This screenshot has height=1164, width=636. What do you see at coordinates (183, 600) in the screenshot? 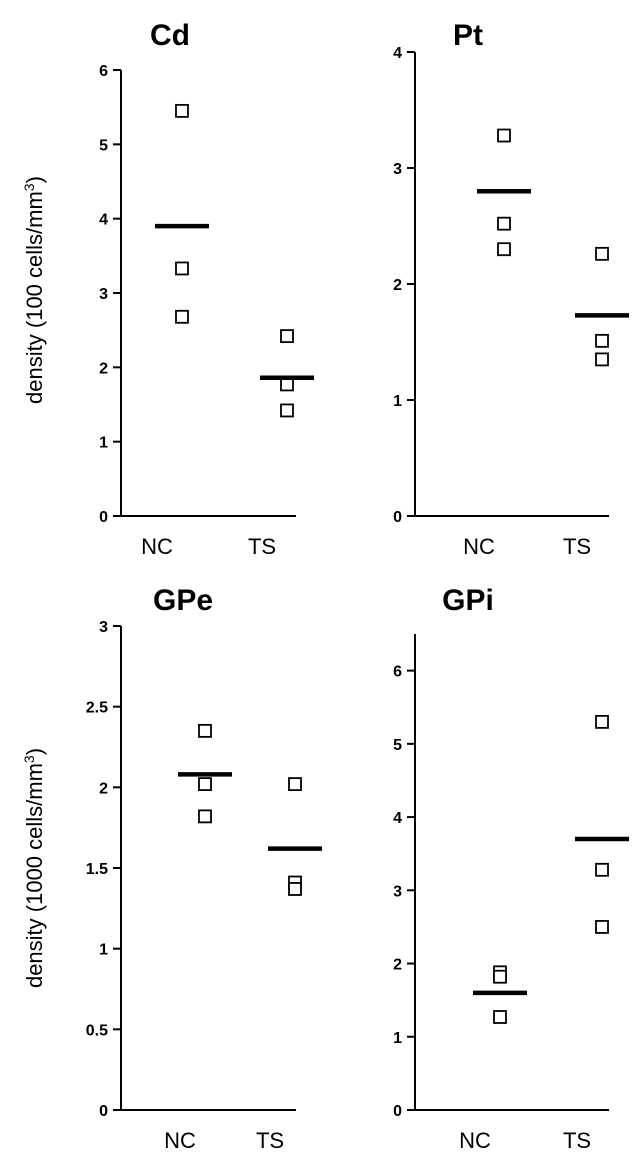
I see `chart-title: GPe` at bounding box center [183, 600].